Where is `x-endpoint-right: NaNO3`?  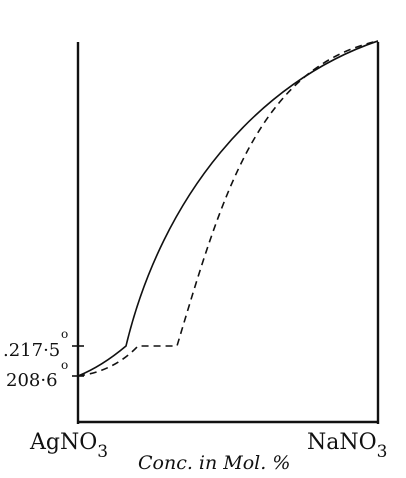 x-endpoint-right: NaNO3 is located at coordinates (347, 446).